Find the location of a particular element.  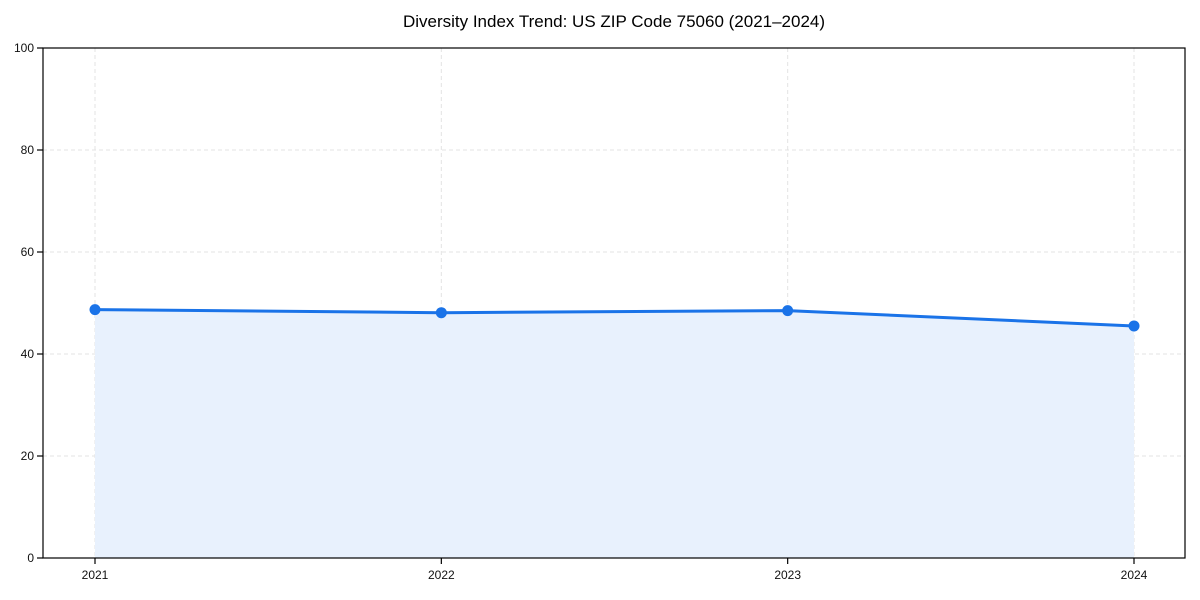

y-tick-label: 0 is located at coordinates (30, 558).